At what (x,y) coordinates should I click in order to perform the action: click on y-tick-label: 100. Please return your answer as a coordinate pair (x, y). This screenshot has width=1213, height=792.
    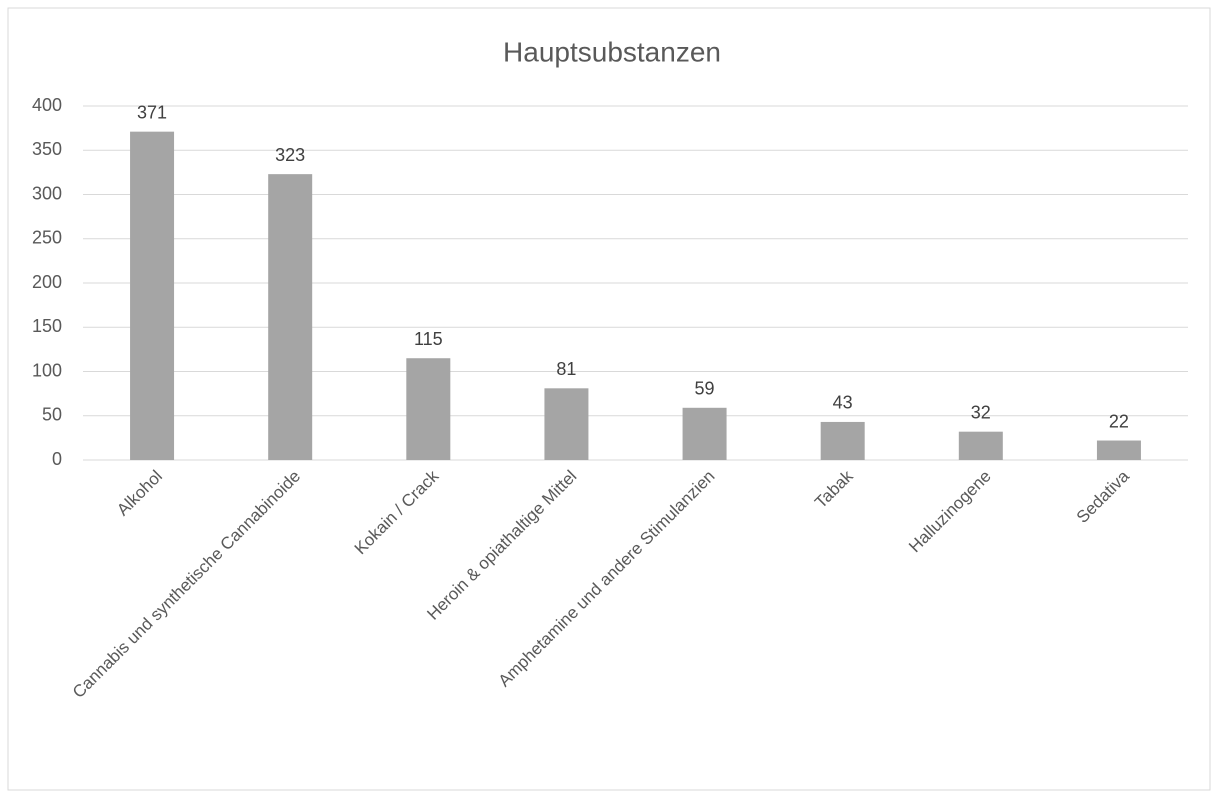
    Looking at the image, I should click on (47, 370).